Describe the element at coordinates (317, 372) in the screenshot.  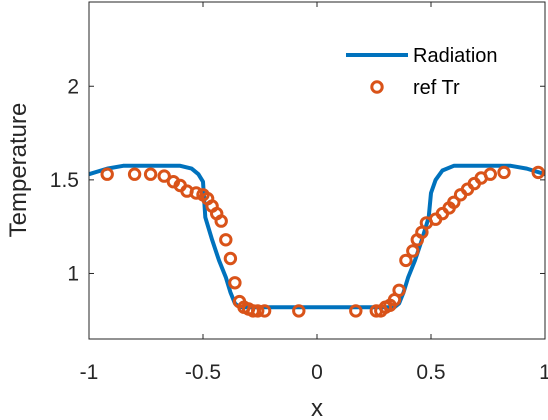
I see `x-tick-label: 0` at that location.